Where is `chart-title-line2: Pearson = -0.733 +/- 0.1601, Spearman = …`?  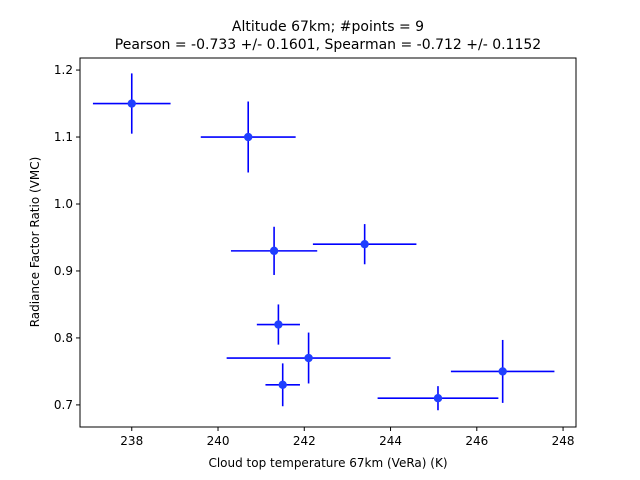
chart-title-line2: Pearson = -0.733 +/- 0.1601, Spearman = … is located at coordinates (328, 45).